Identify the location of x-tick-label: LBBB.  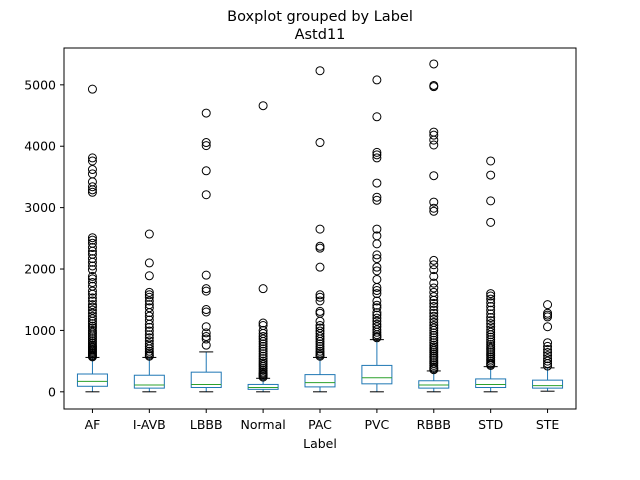
(206, 424).